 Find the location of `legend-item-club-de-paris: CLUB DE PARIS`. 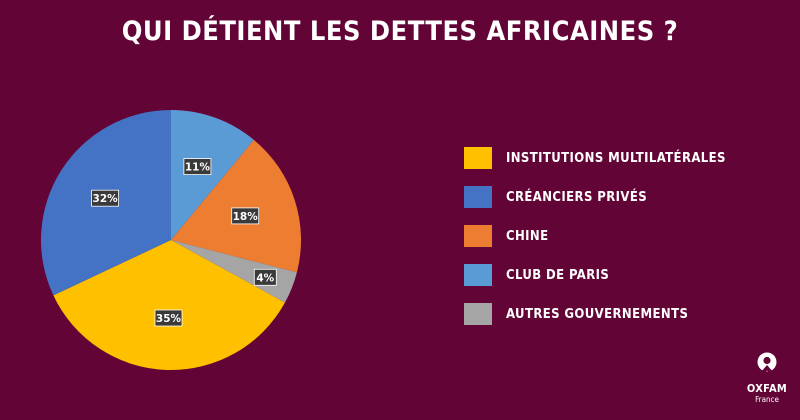

legend-item-club-de-paris: CLUB DE PARIS is located at coordinates (595, 275).